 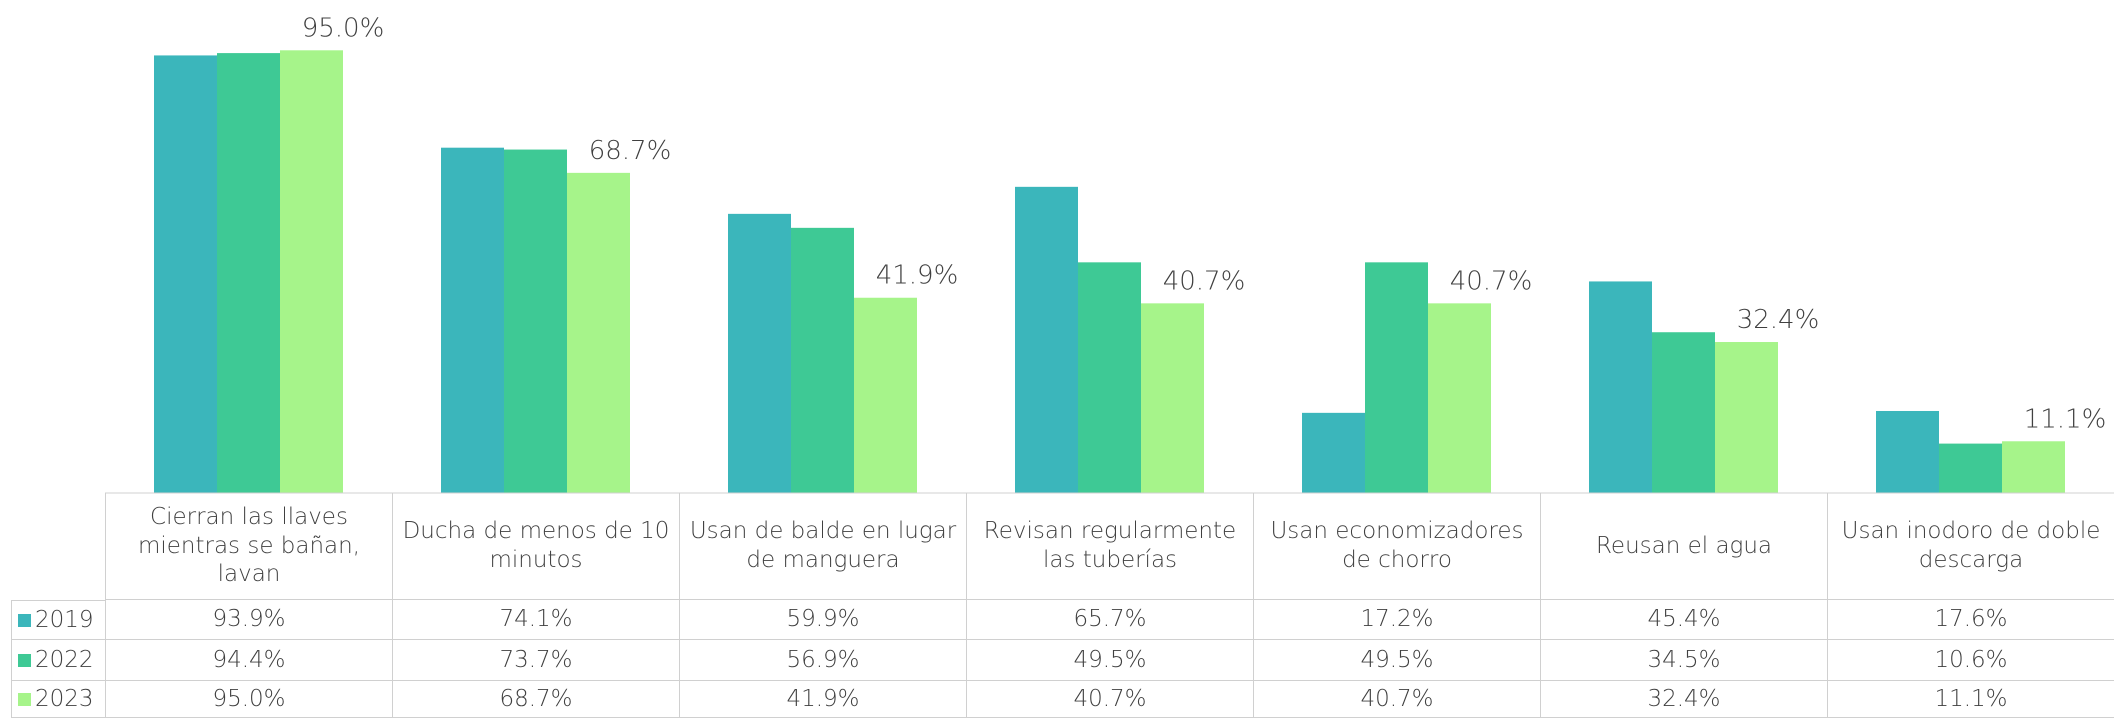 What do you see at coordinates (64, 659) in the screenshot?
I see `legend-label: 2022` at bounding box center [64, 659].